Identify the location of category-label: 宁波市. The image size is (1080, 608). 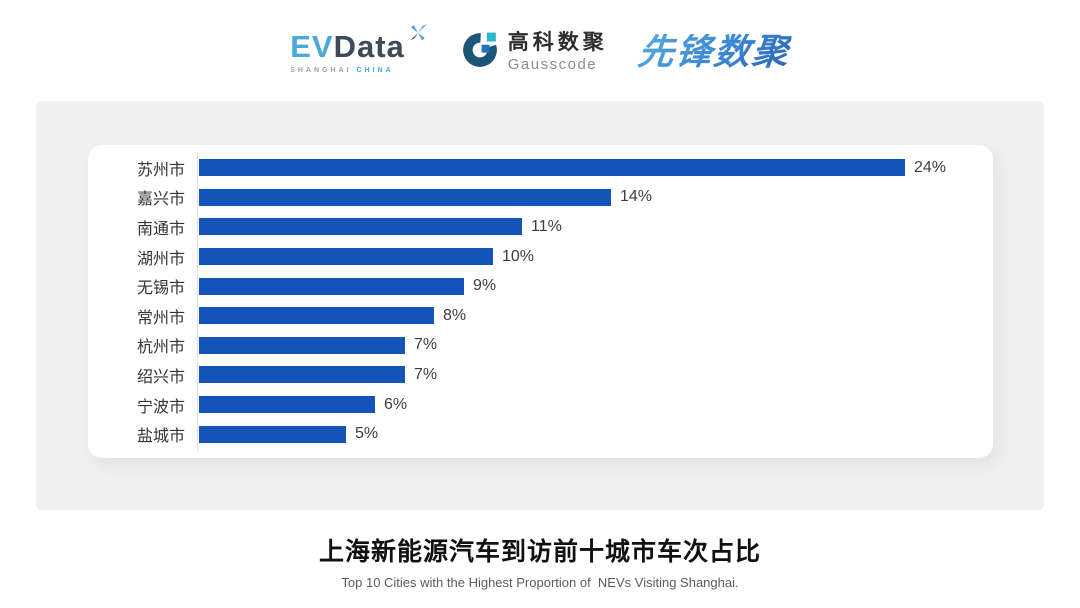
(160, 407).